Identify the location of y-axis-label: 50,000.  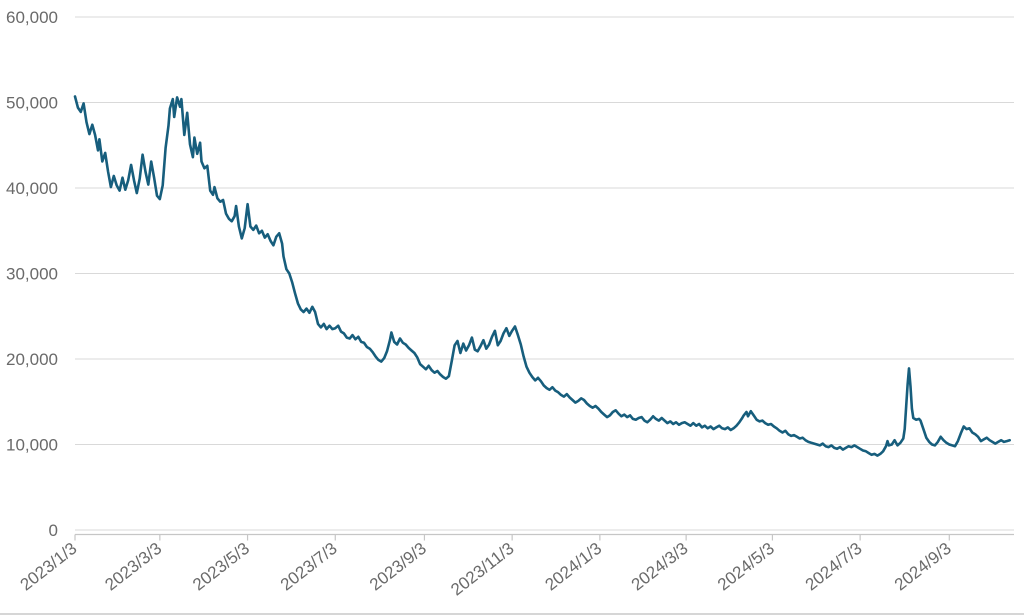
(32, 102).